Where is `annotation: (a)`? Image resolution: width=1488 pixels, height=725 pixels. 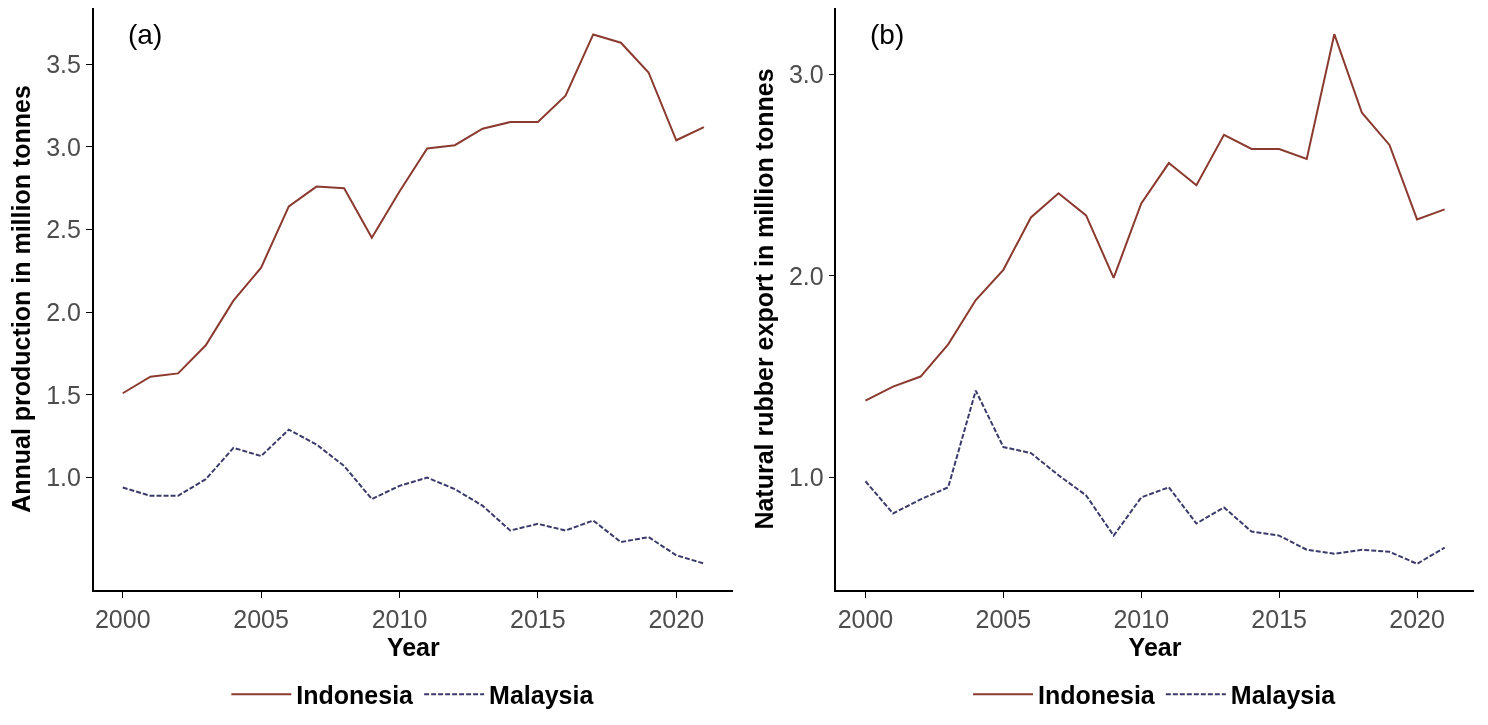
annotation: (a) is located at coordinates (145, 34).